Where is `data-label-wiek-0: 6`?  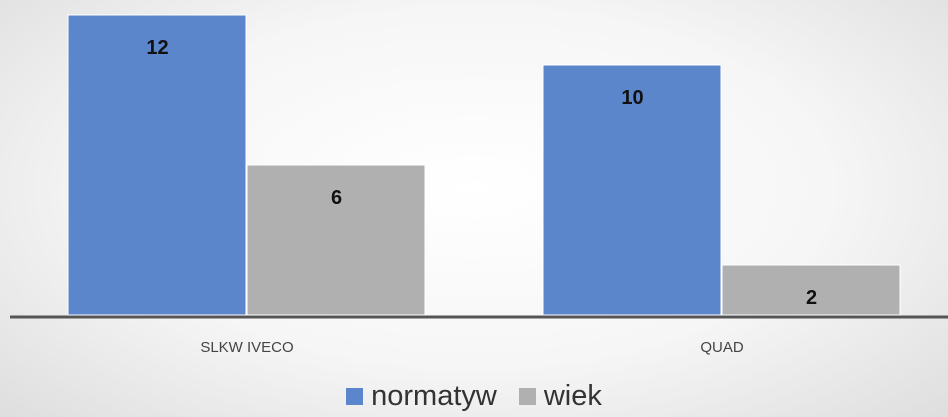 data-label-wiek-0: 6 is located at coordinates (336, 198).